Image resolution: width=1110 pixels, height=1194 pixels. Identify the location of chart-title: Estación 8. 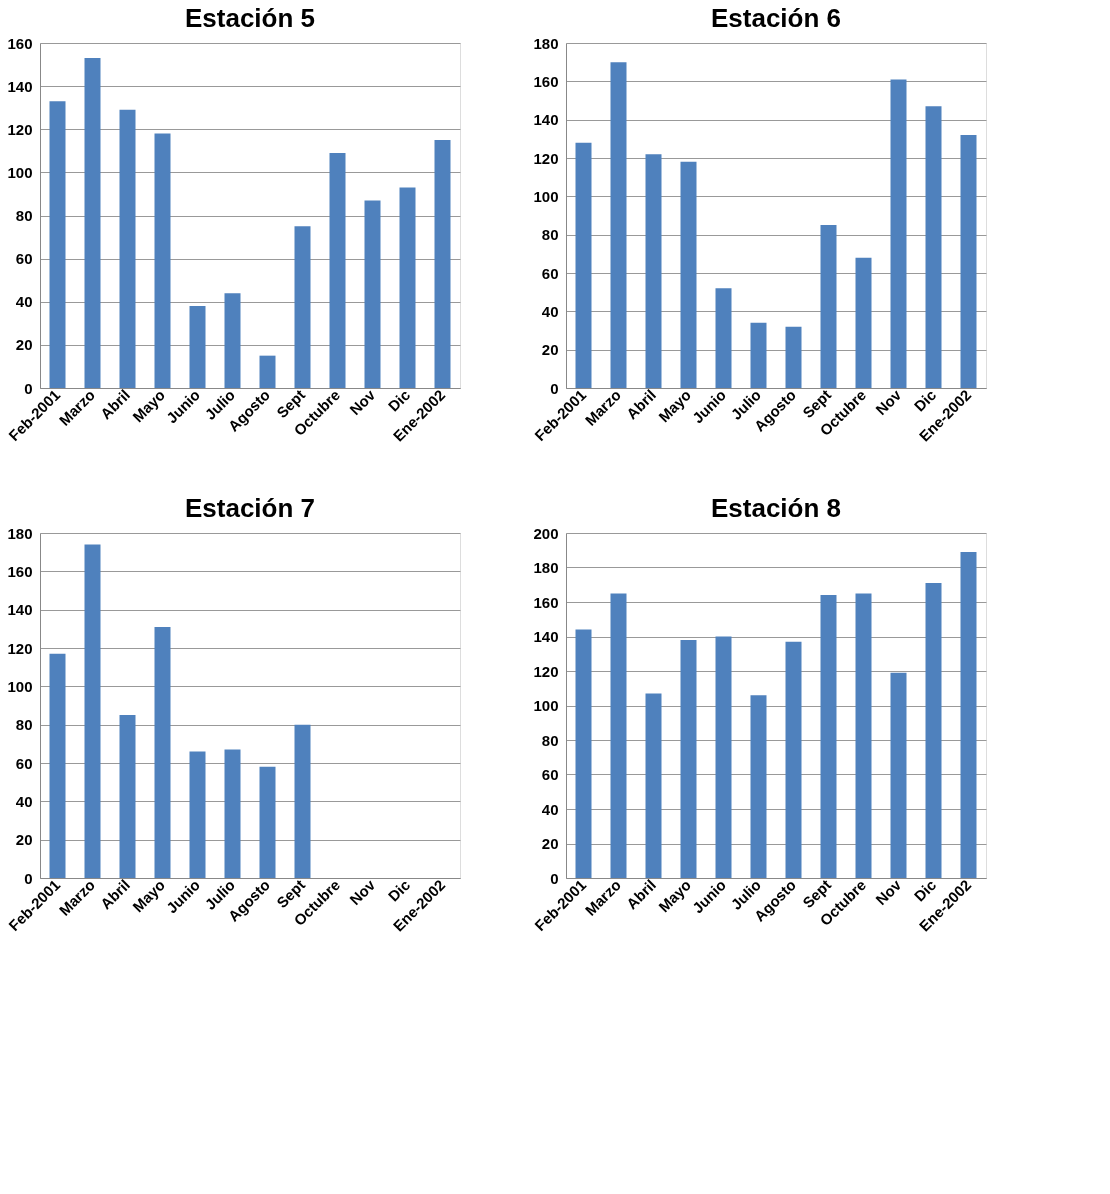
(776, 508).